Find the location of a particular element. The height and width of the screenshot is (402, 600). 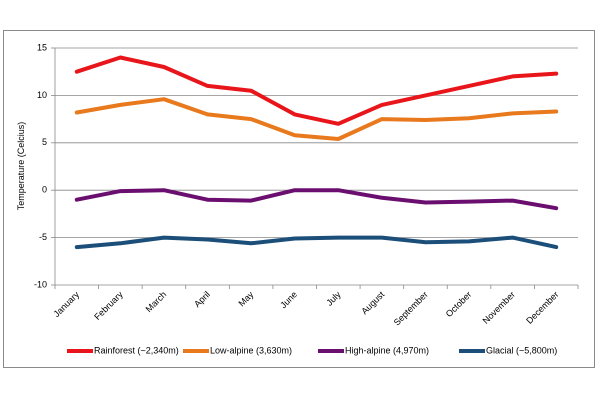

legend-label: Rainforest (~2,340m) is located at coordinates (136, 350).